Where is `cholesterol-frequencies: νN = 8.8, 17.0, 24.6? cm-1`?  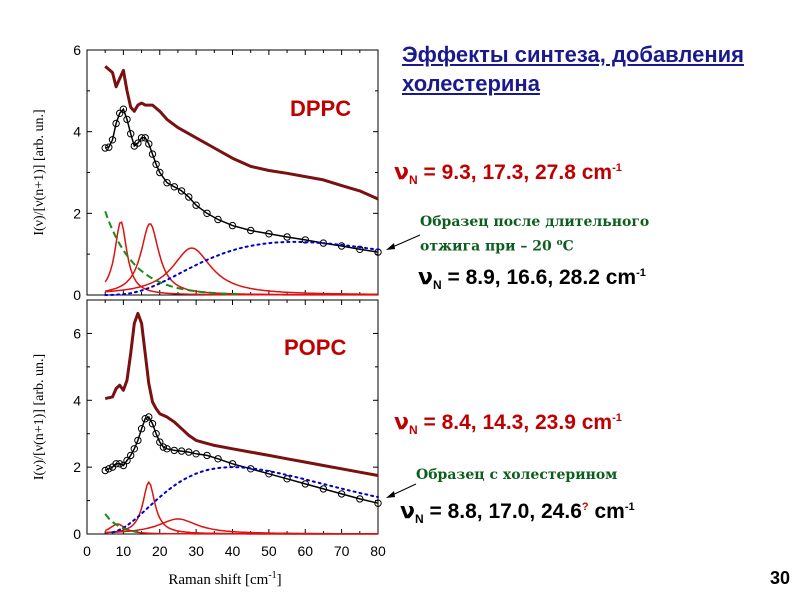 cholesterol-frequencies: νN = 8.8, 17.0, 24.6? cm-1 is located at coordinates (517, 513).